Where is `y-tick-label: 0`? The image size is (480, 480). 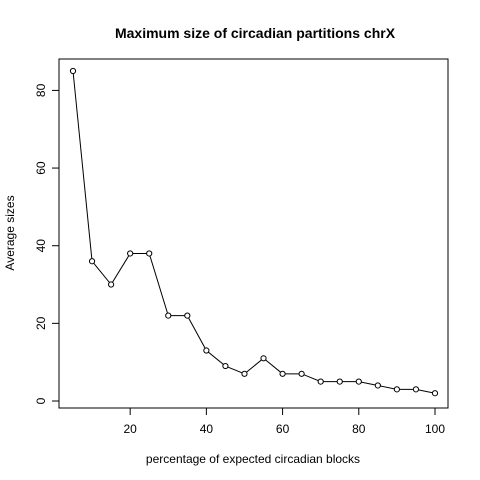 y-tick-label: 0 is located at coordinates (41, 400).